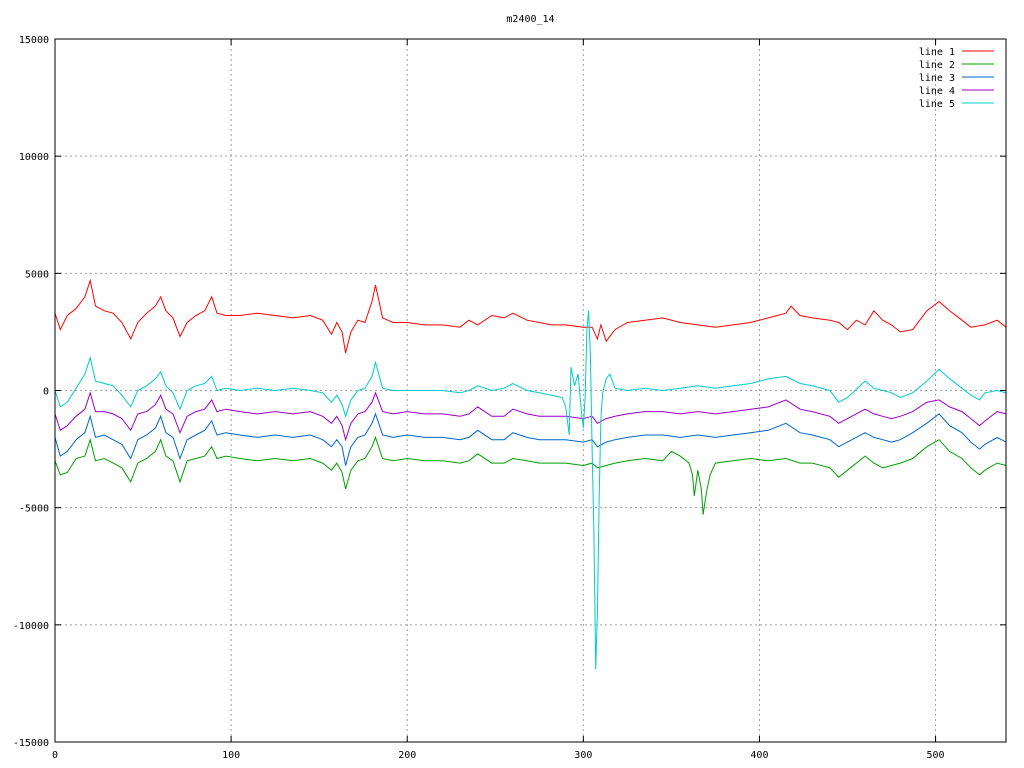  Describe the element at coordinates (34, 157) in the screenshot. I see `y-tick-label: 10000` at that location.